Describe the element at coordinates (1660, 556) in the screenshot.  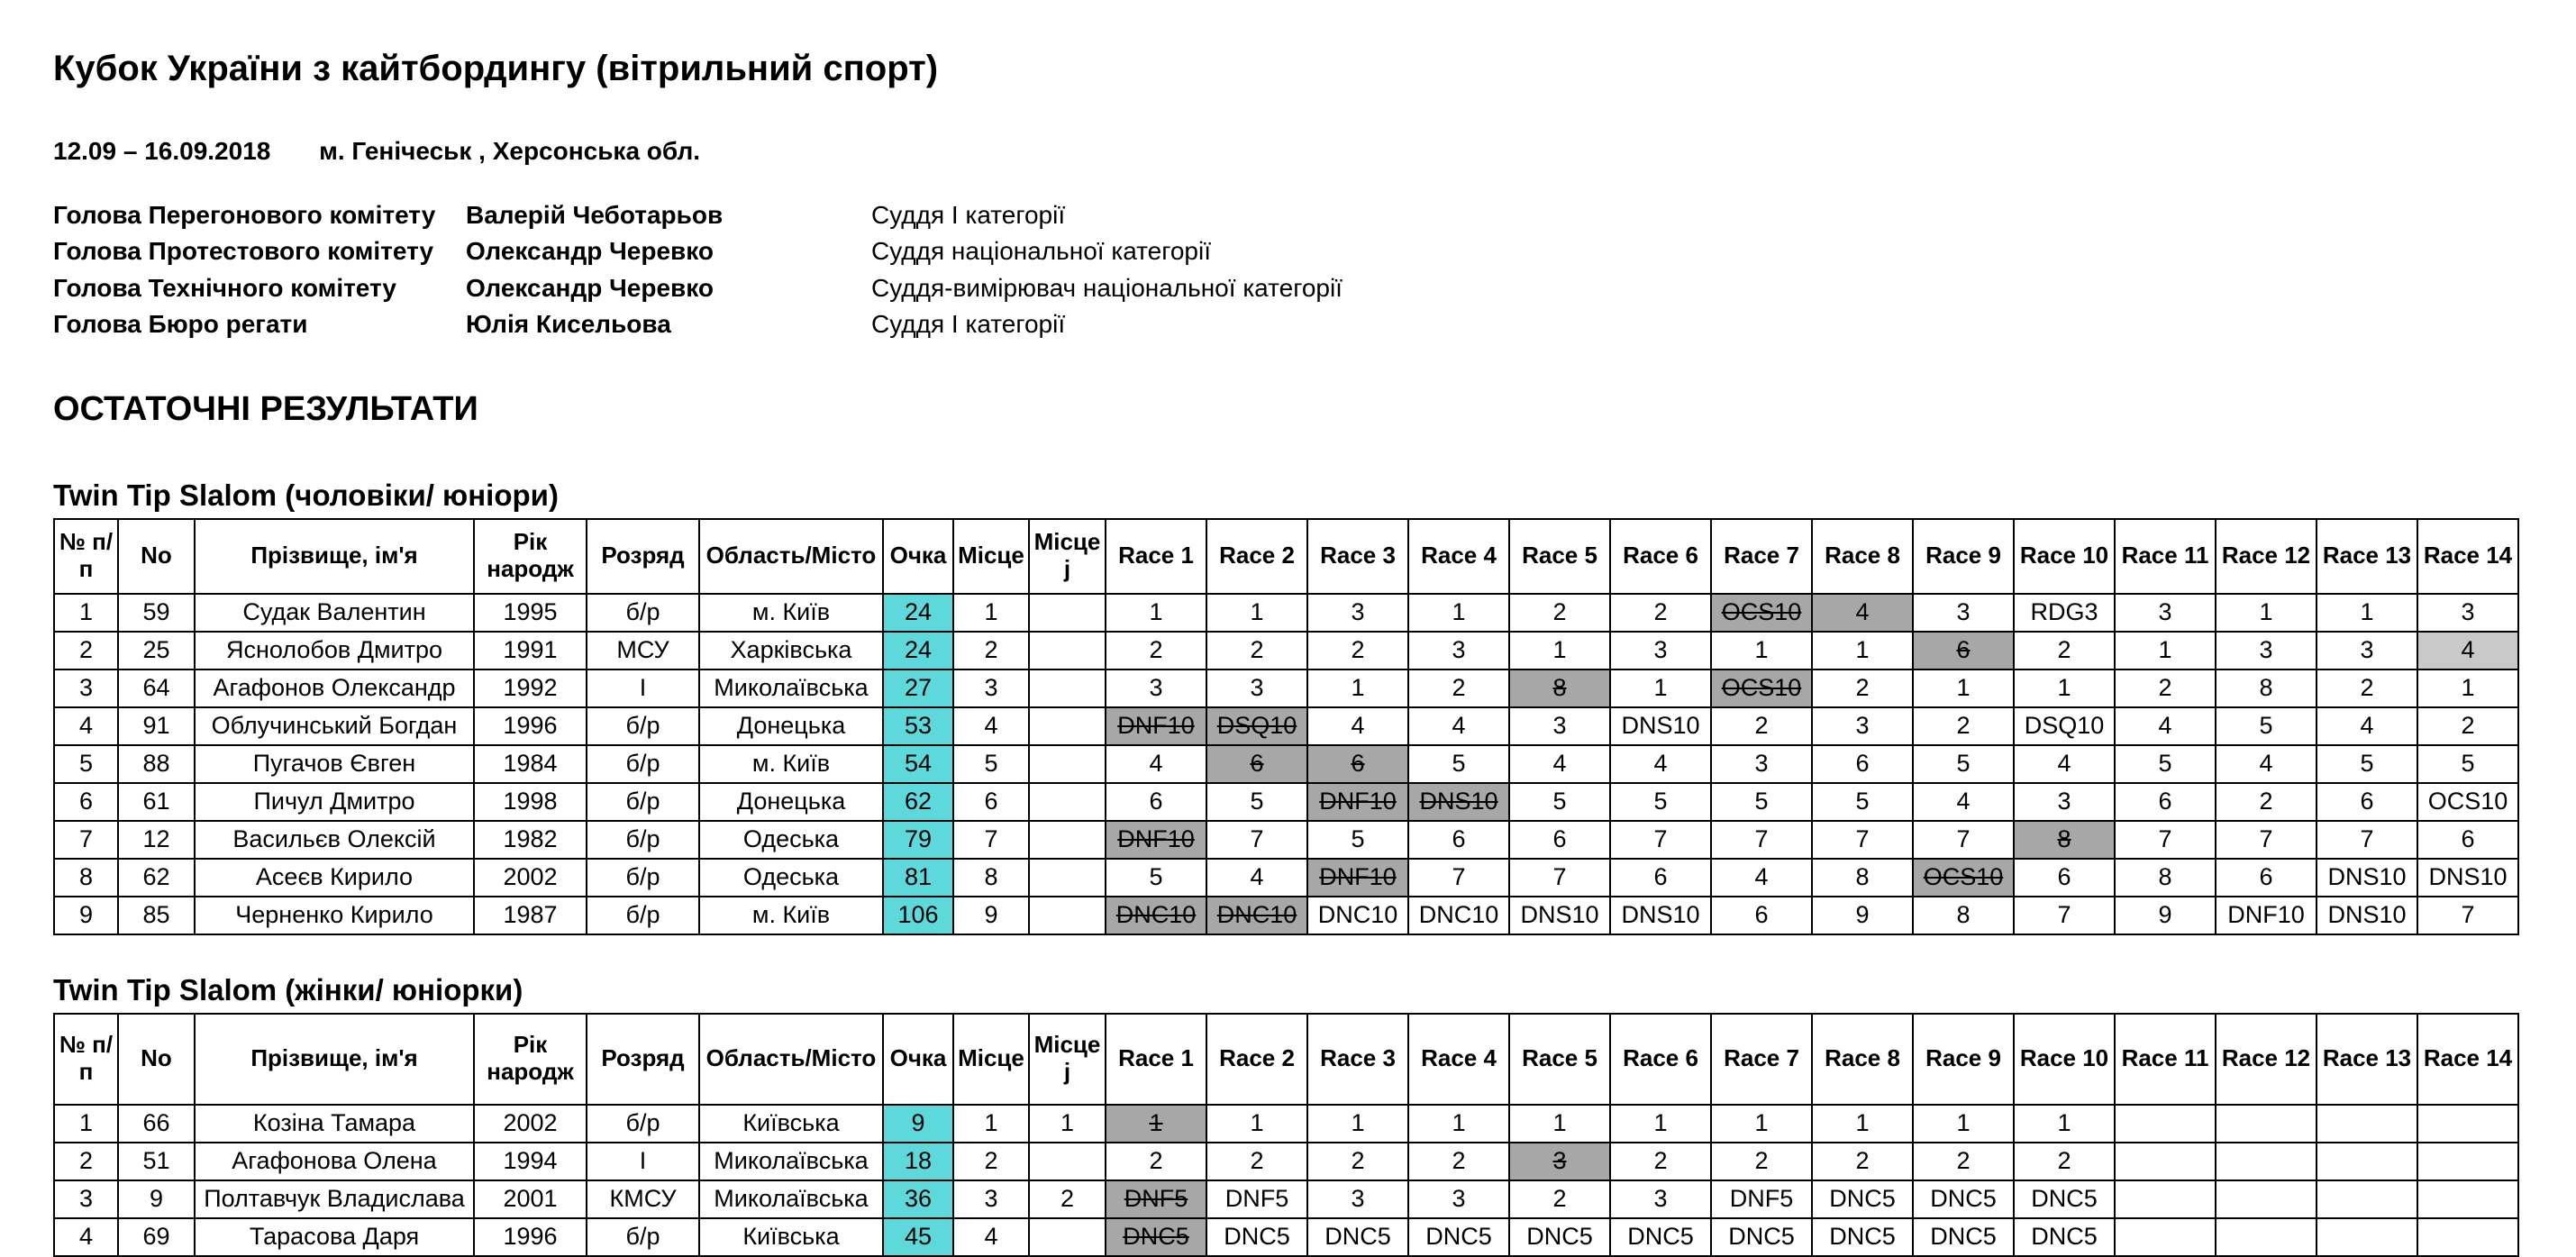
I see `column-header: Race 6` at that location.